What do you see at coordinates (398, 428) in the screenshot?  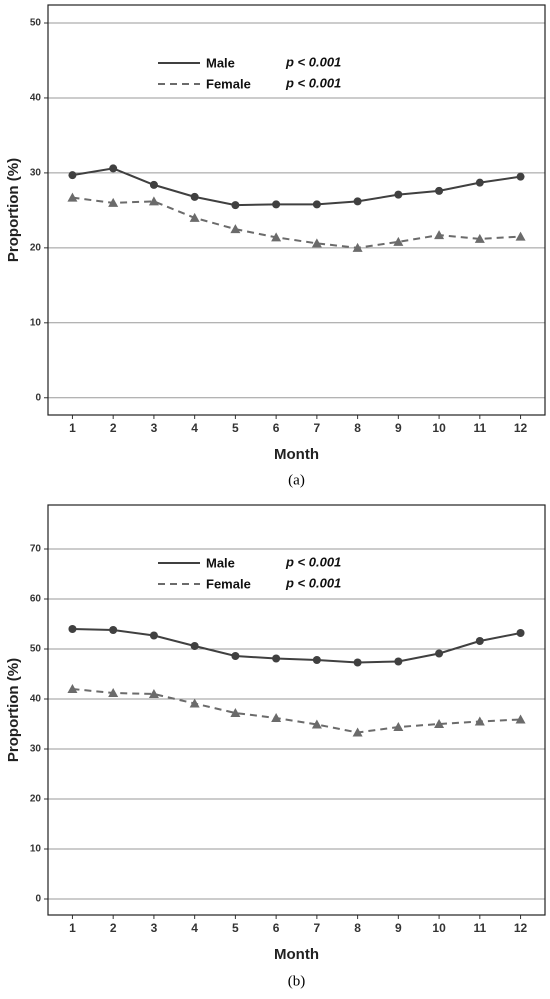 I see `x-tick-label: 9` at bounding box center [398, 428].